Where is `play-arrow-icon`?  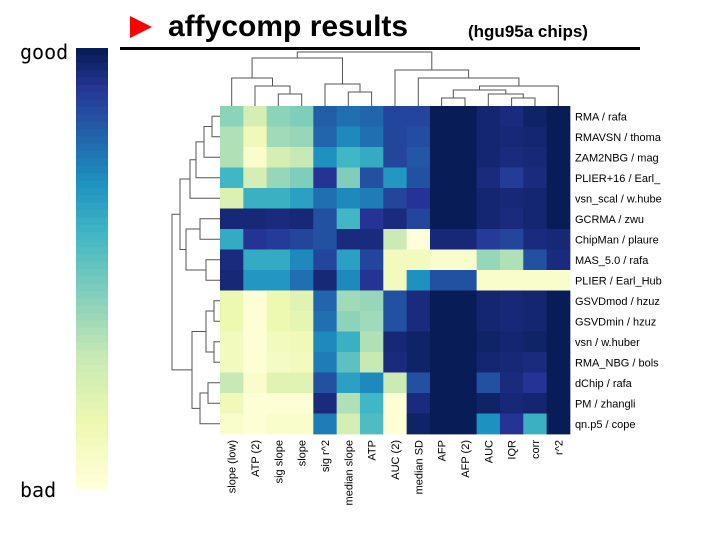 play-arrow-icon is located at coordinates (141, 27).